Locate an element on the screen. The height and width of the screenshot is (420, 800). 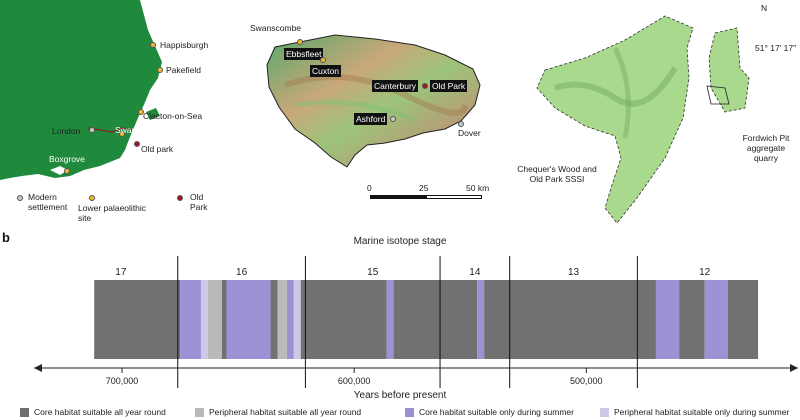
scale-label-25: 25 is located at coordinates (424, 188).